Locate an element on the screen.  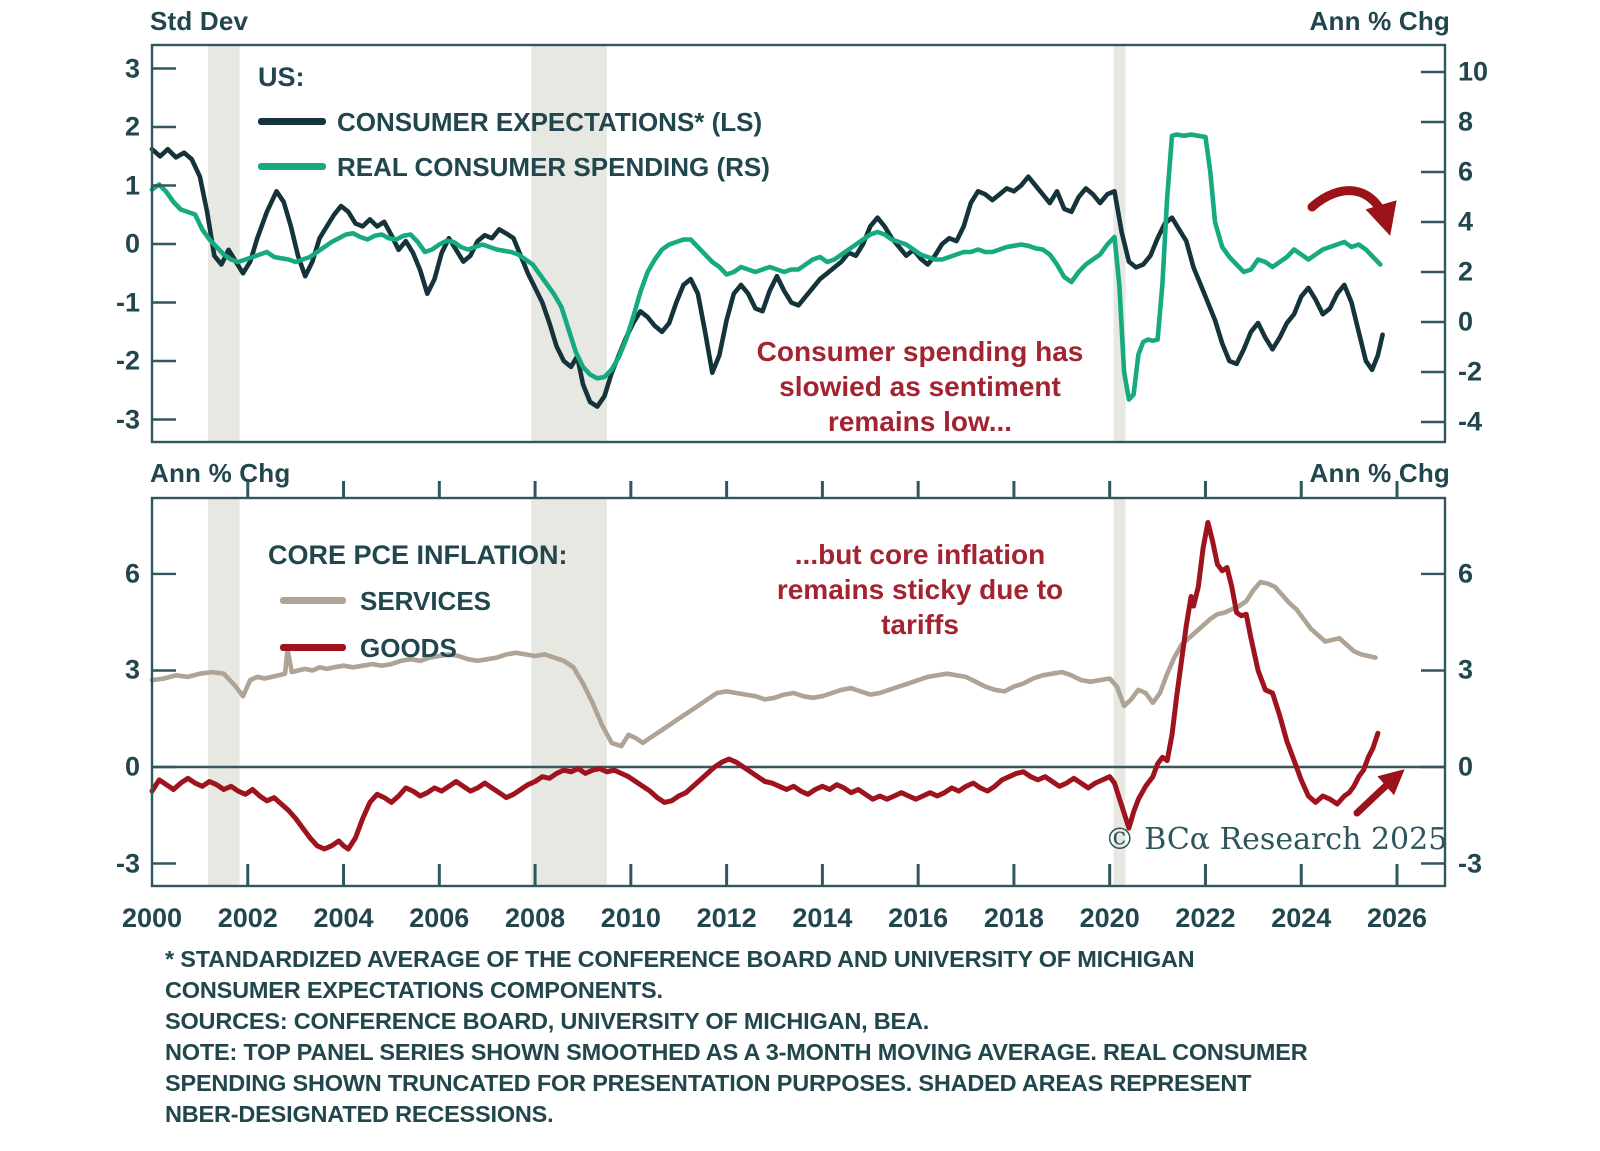
goods-swatch is located at coordinates (313, 647).